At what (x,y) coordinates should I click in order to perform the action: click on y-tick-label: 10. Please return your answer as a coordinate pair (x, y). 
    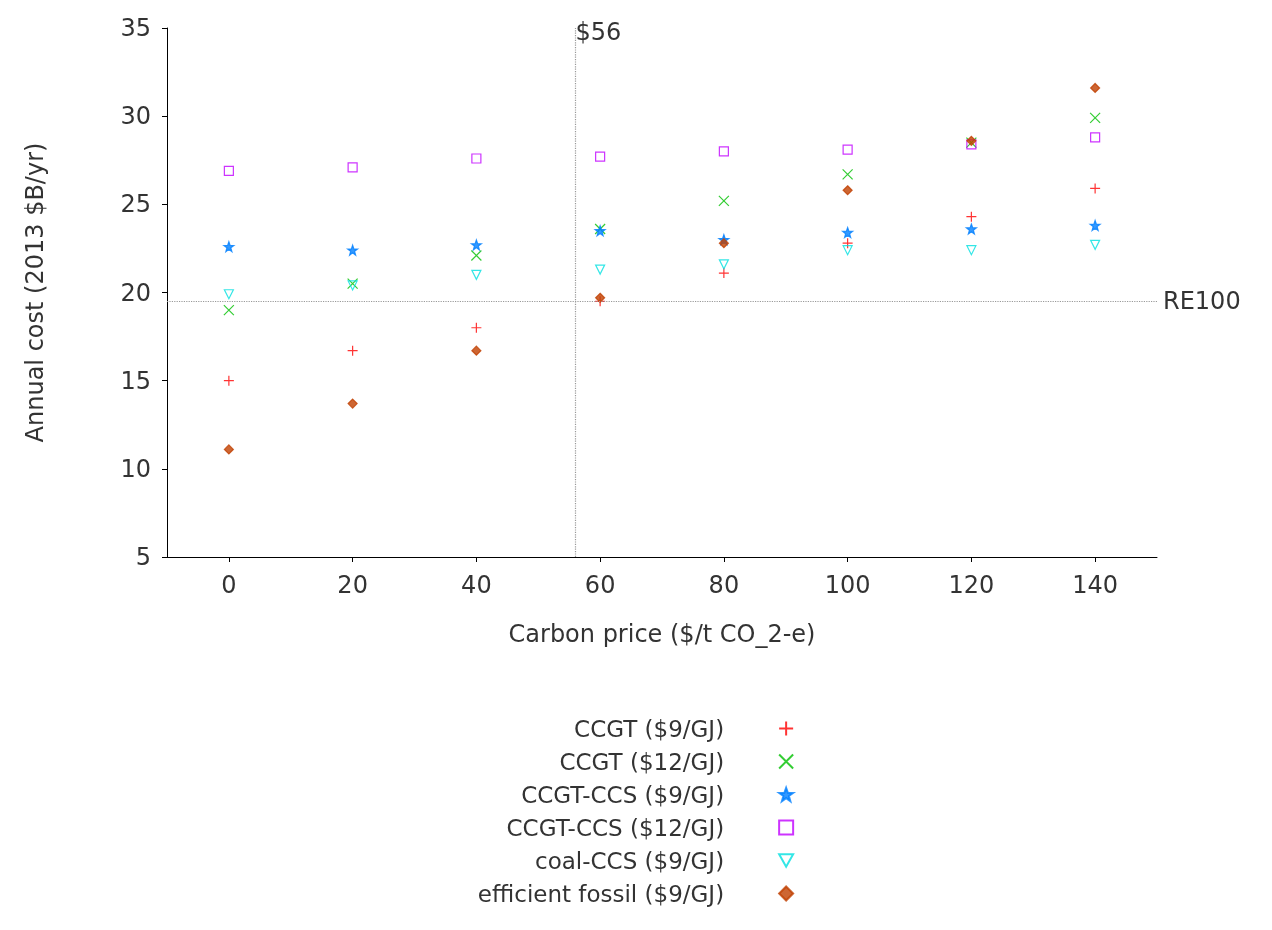
    Looking at the image, I should click on (135, 468).